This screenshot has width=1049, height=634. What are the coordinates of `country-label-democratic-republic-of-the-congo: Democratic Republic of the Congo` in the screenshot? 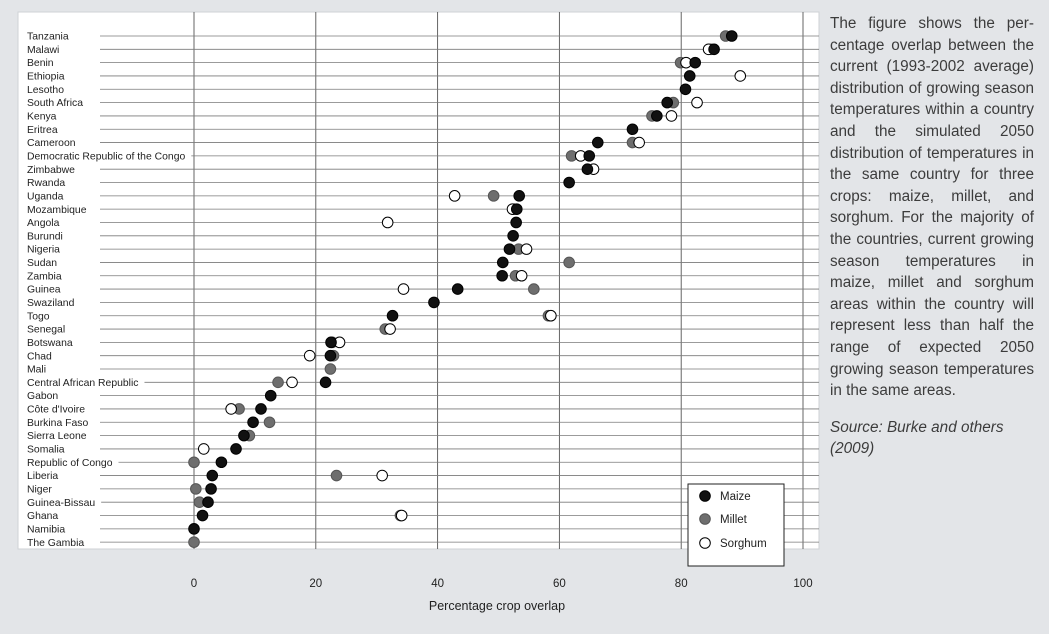 It's located at (106, 156).